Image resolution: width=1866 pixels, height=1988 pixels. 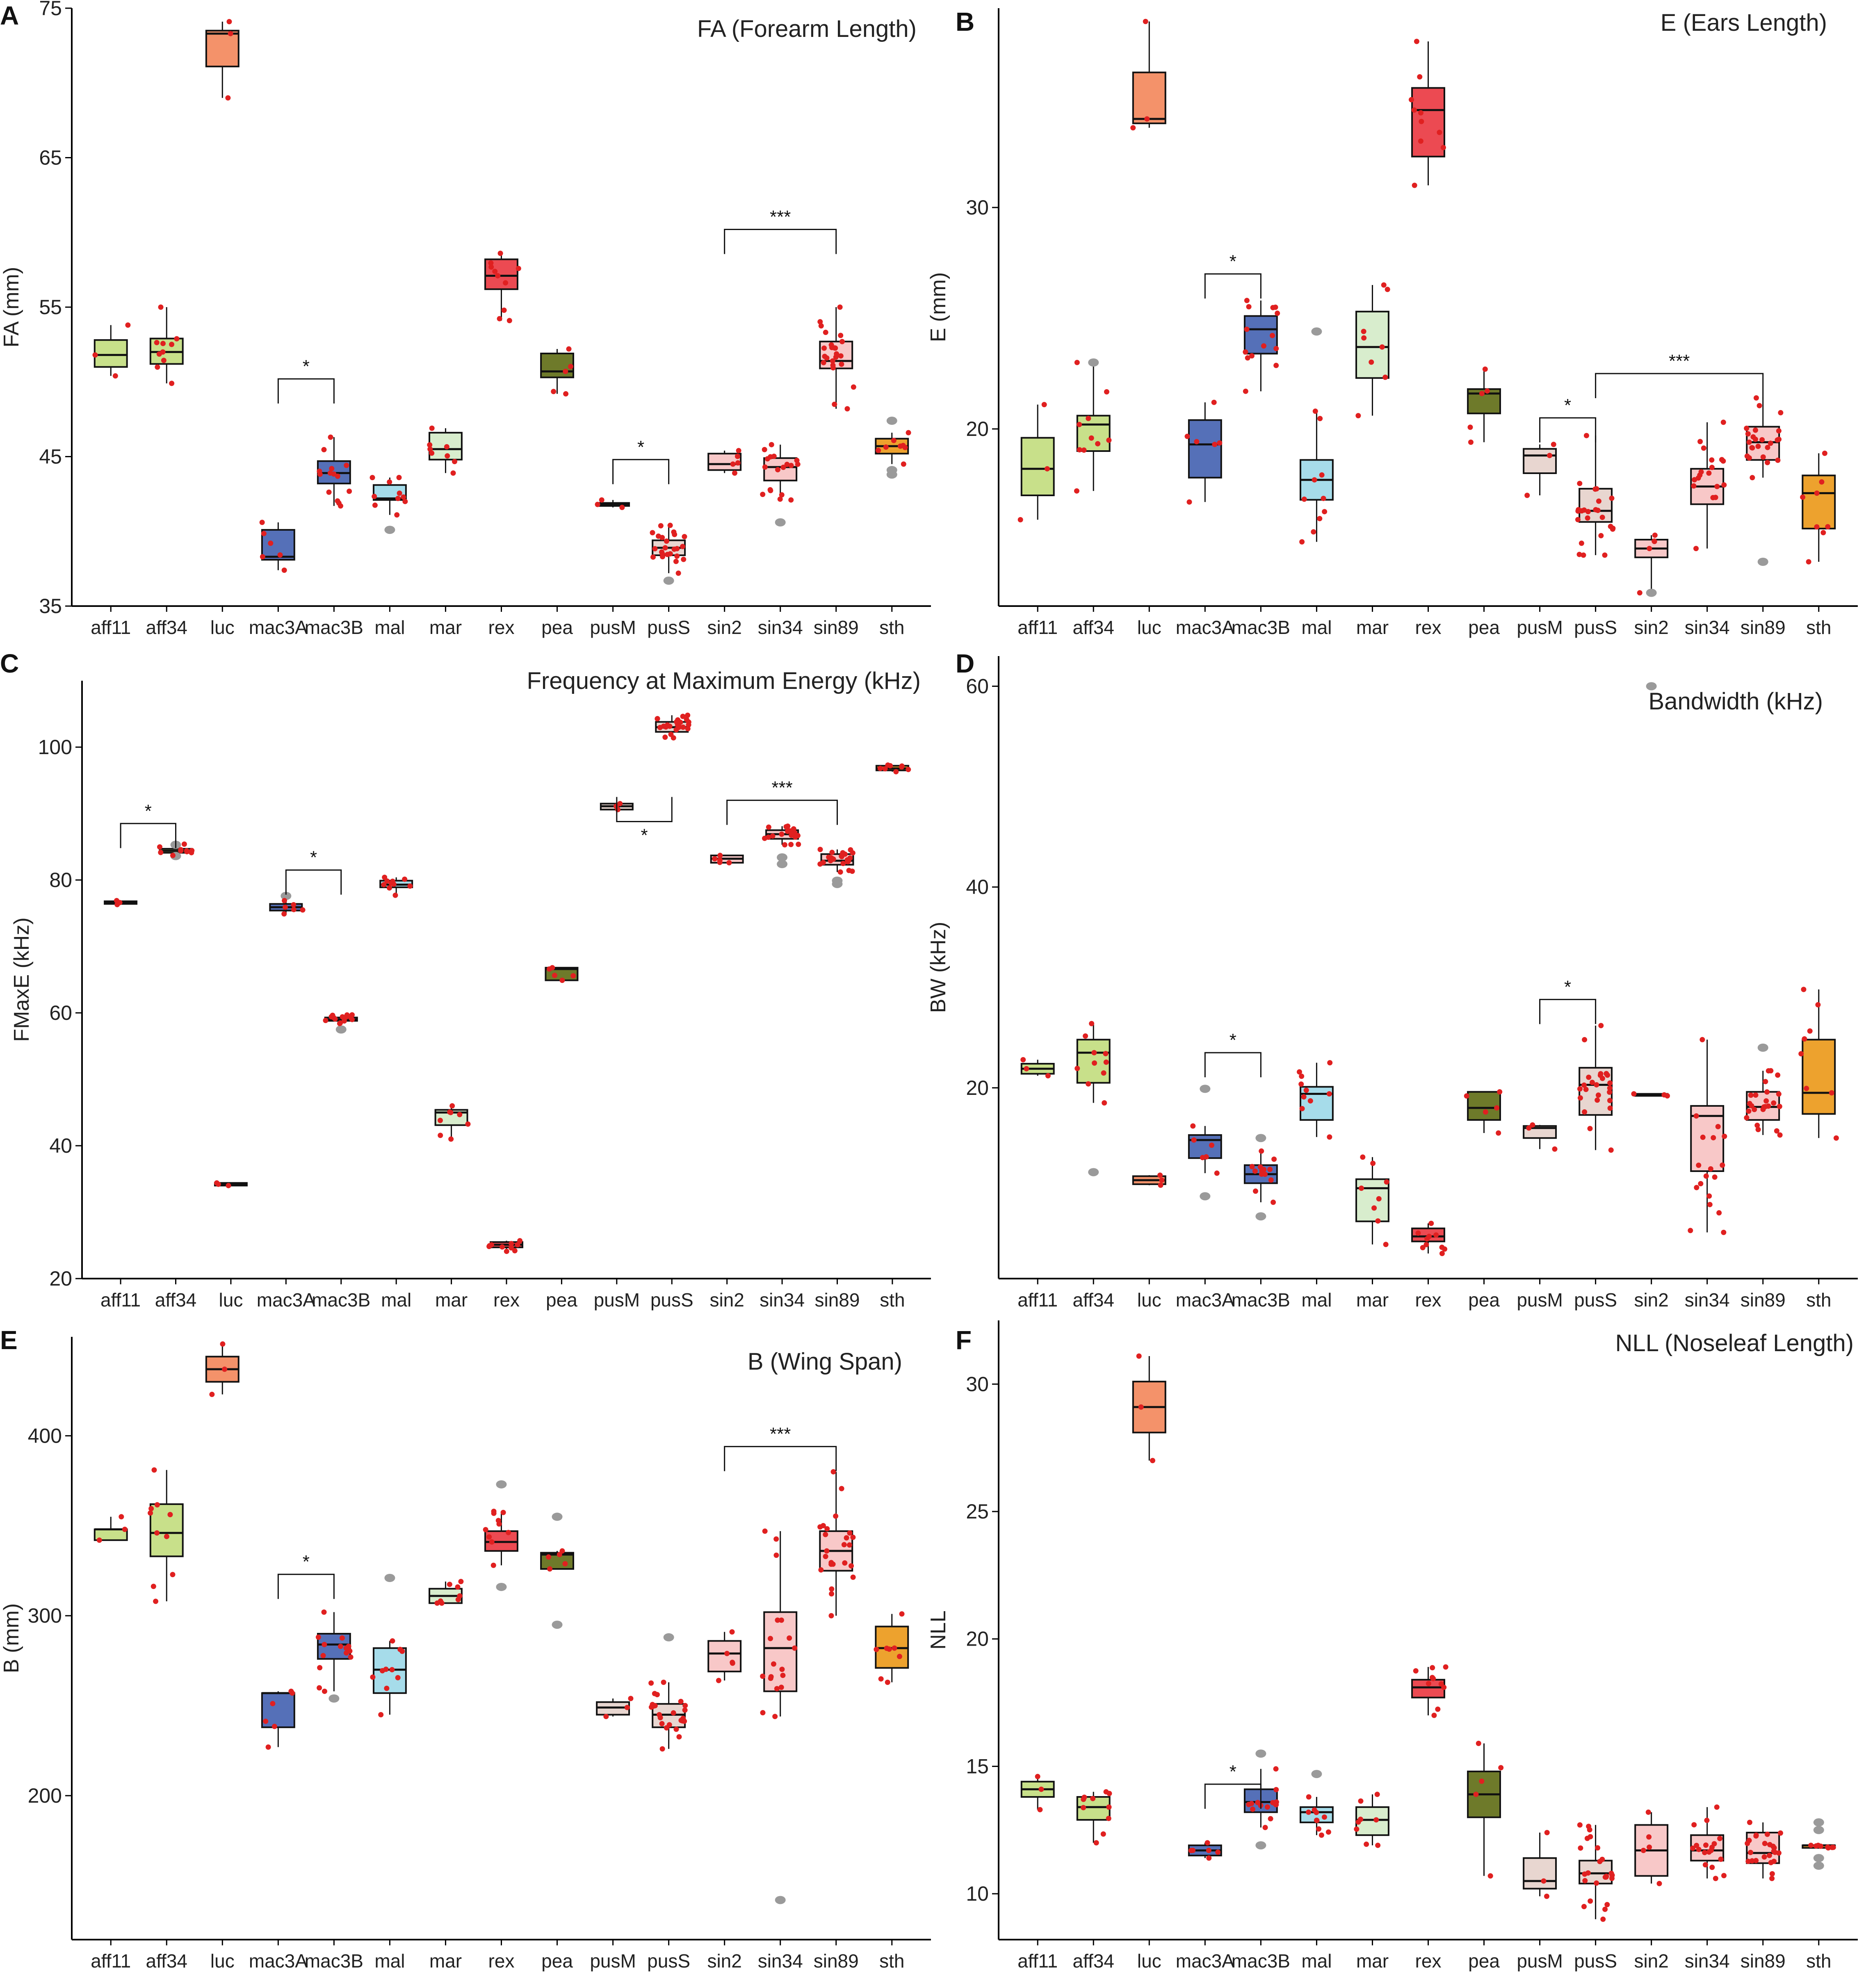 What do you see at coordinates (1596, 495) in the screenshot?
I see `box-pusS` at bounding box center [1596, 495].